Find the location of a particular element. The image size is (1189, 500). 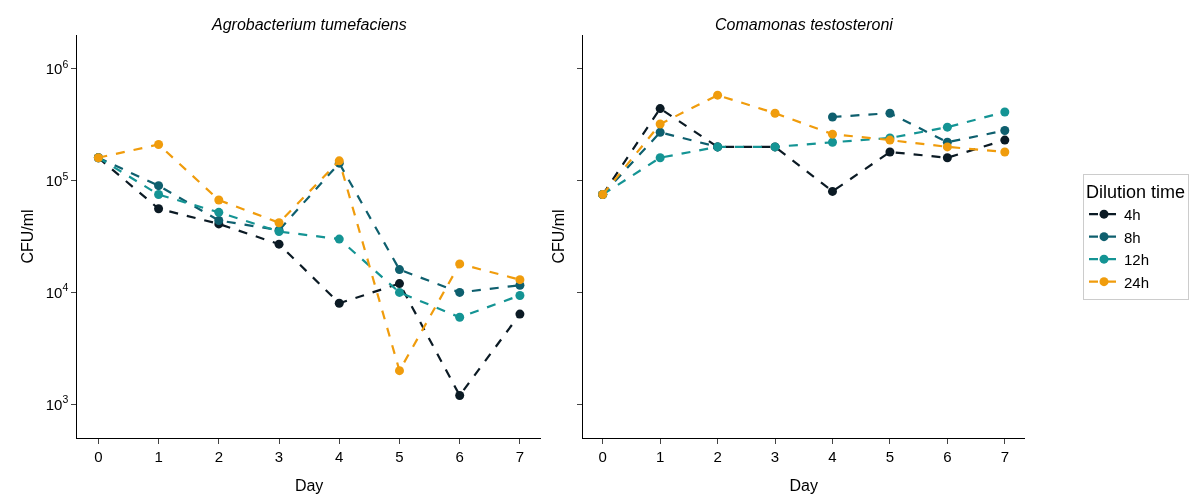

y-tick-label: 10$^{3}$ is located at coordinates (57, 403).